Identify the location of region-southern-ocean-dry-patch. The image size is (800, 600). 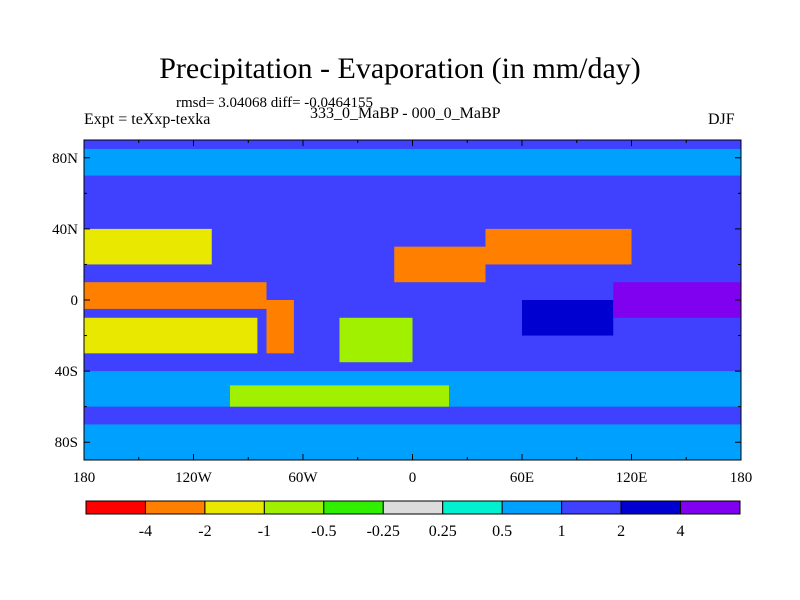
(339, 396).